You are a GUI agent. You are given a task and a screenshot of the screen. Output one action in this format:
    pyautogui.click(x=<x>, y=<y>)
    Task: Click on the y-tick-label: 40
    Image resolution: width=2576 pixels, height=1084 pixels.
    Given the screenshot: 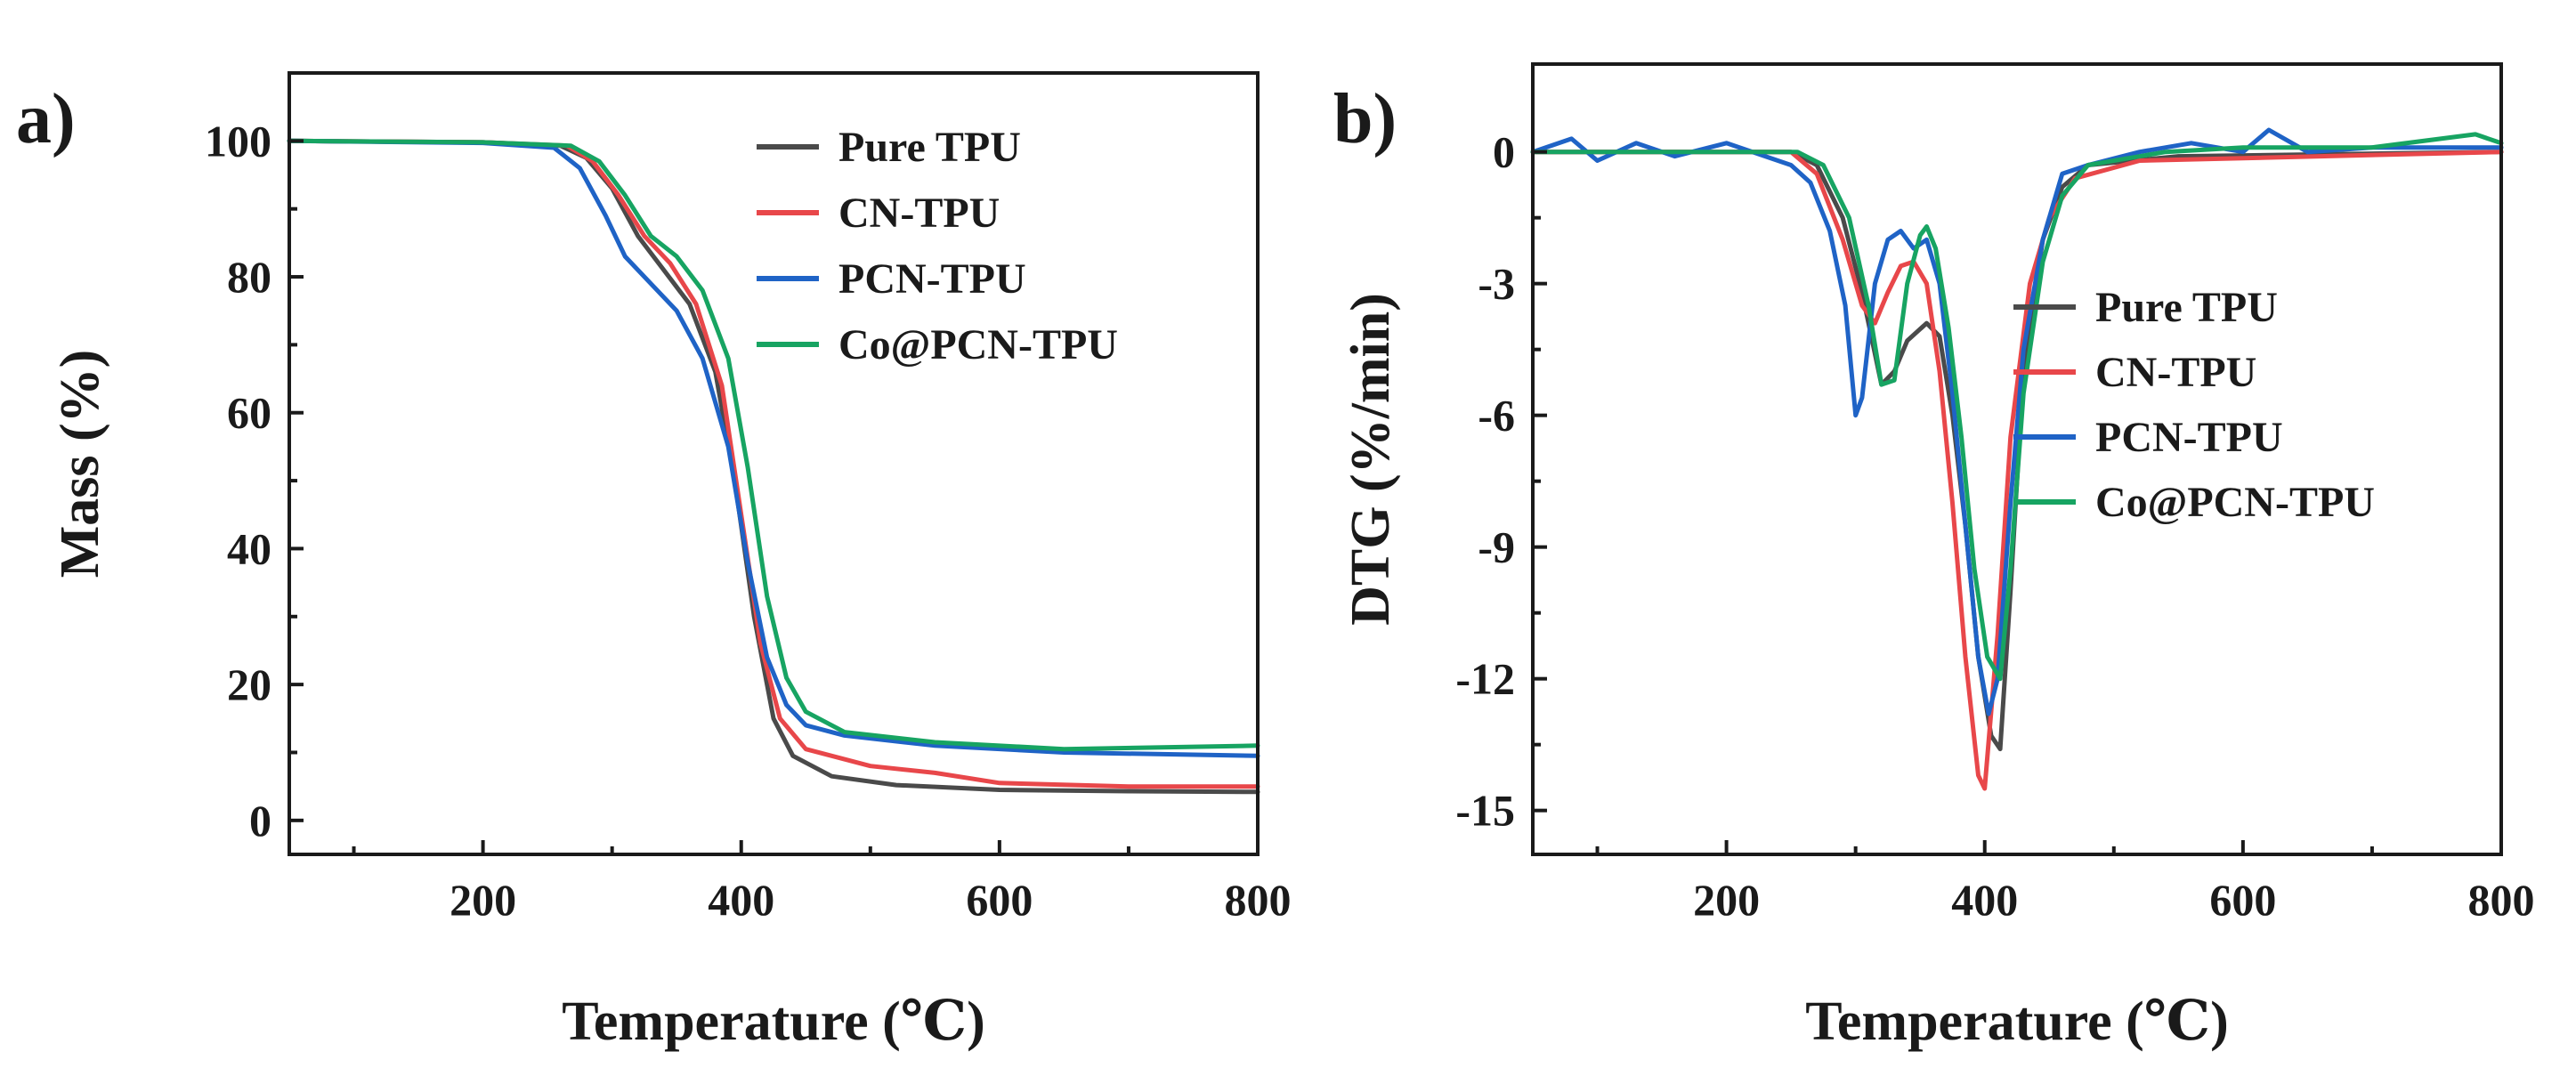 What is the action you would take?
    pyautogui.click(x=249, y=548)
    